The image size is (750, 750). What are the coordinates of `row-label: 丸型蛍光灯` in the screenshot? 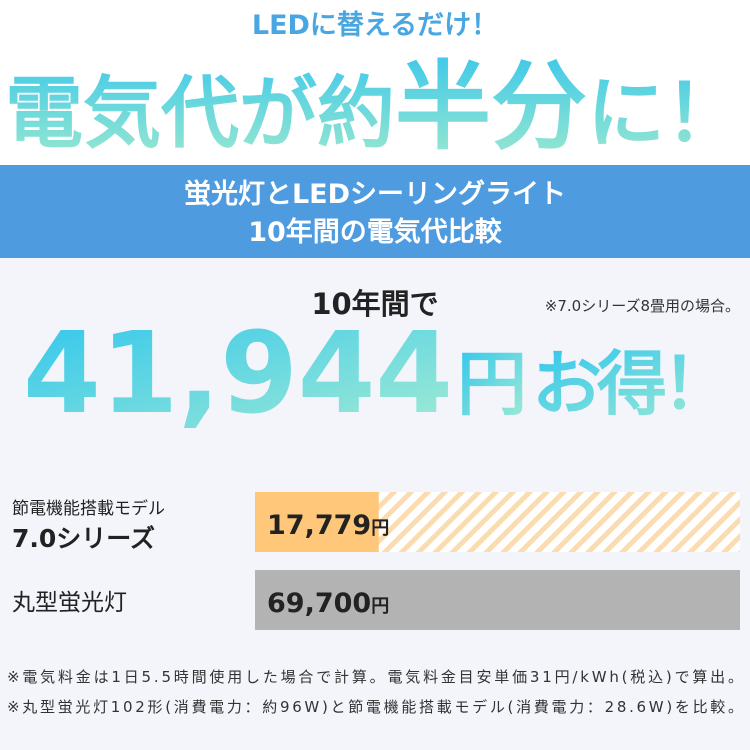 It's located at (69, 603).